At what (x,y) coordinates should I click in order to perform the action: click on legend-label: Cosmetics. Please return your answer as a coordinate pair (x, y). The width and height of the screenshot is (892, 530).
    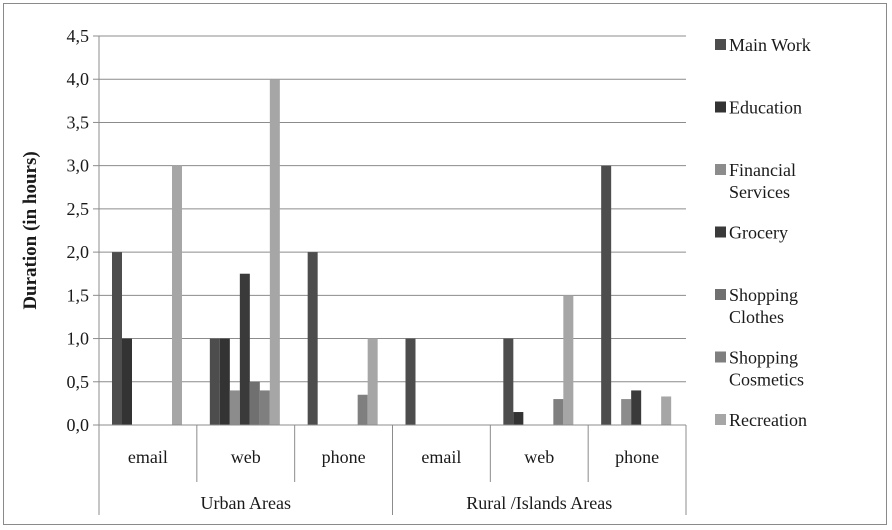
    Looking at the image, I should click on (766, 380).